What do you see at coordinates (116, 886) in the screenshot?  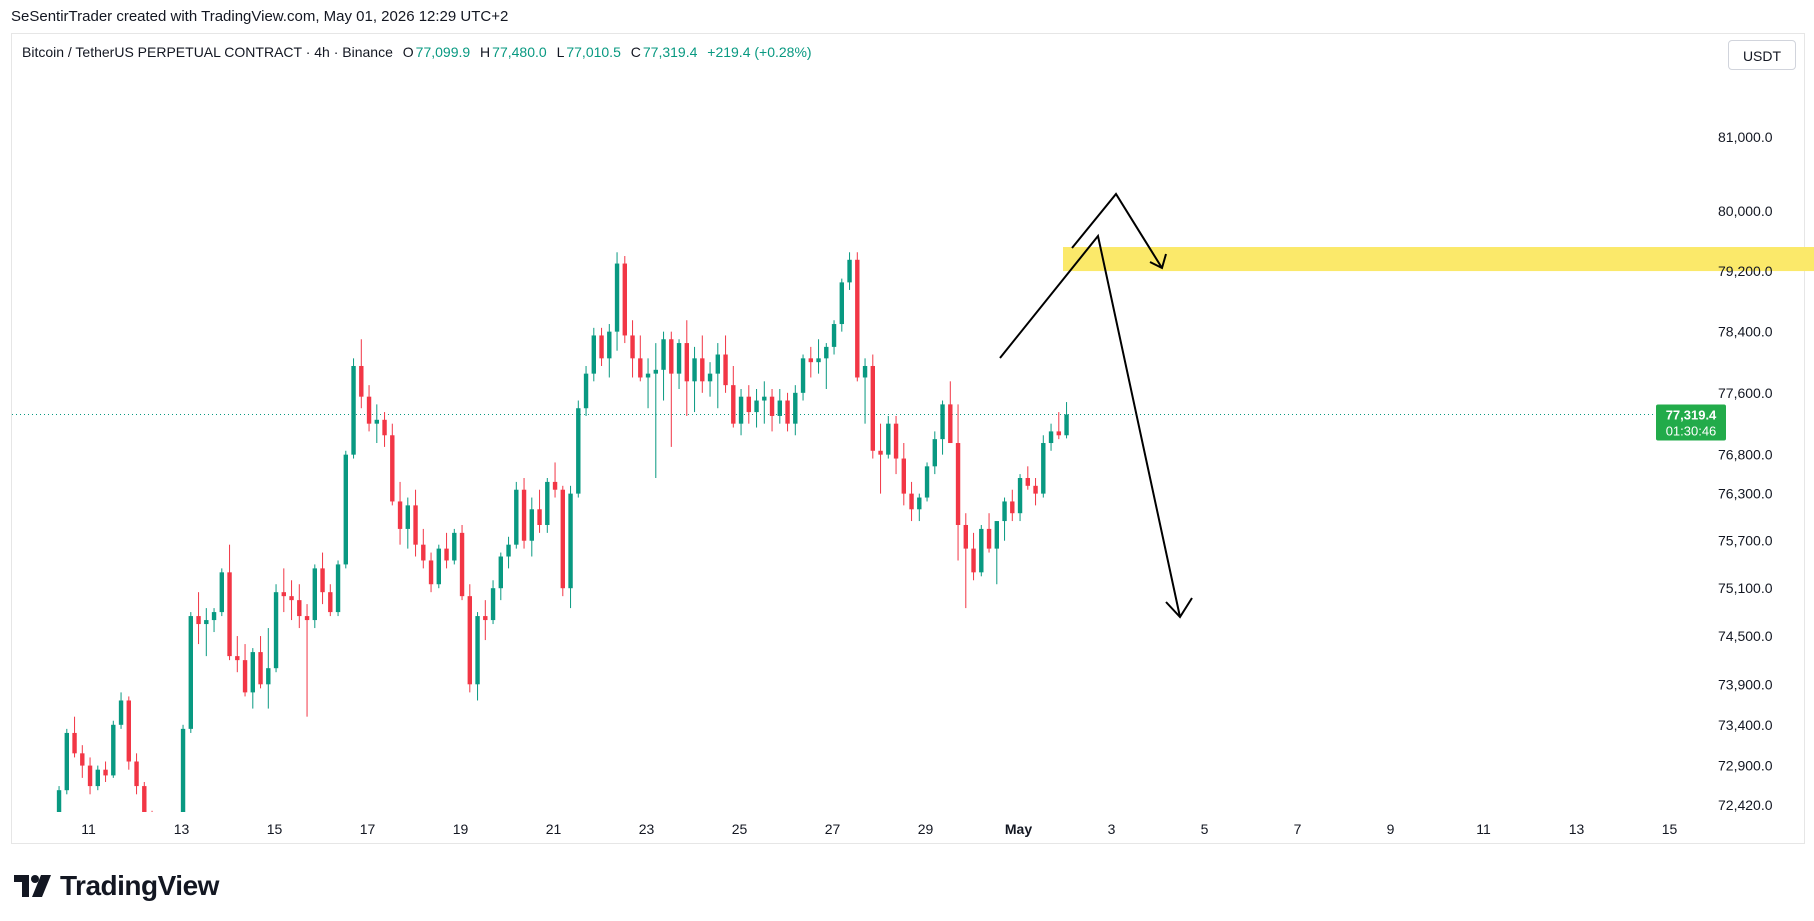 I see `tradingview-logo: TradingView` at bounding box center [116, 886].